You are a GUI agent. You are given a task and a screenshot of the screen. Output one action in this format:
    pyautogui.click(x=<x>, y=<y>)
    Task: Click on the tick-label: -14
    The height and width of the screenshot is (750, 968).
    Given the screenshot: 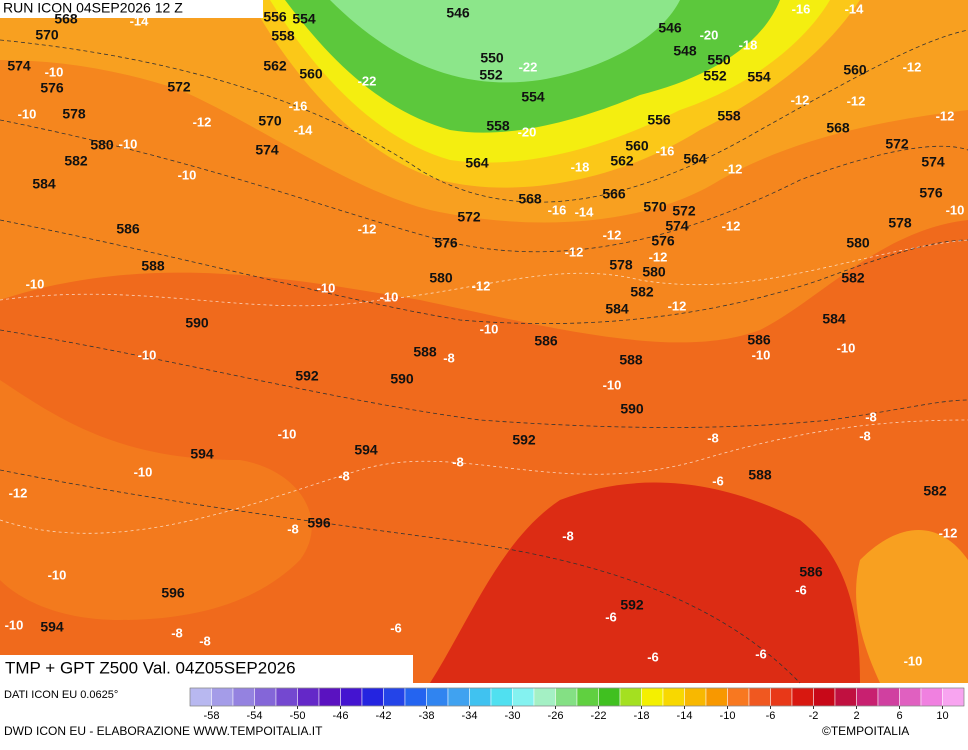 What is the action you would take?
    pyautogui.click(x=685, y=716)
    